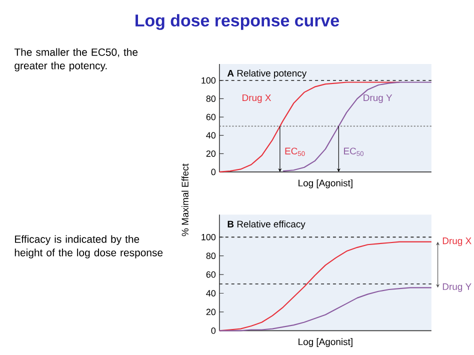  I want to click on text: The smaller the EC50, the greater the potency., so click(76, 60).